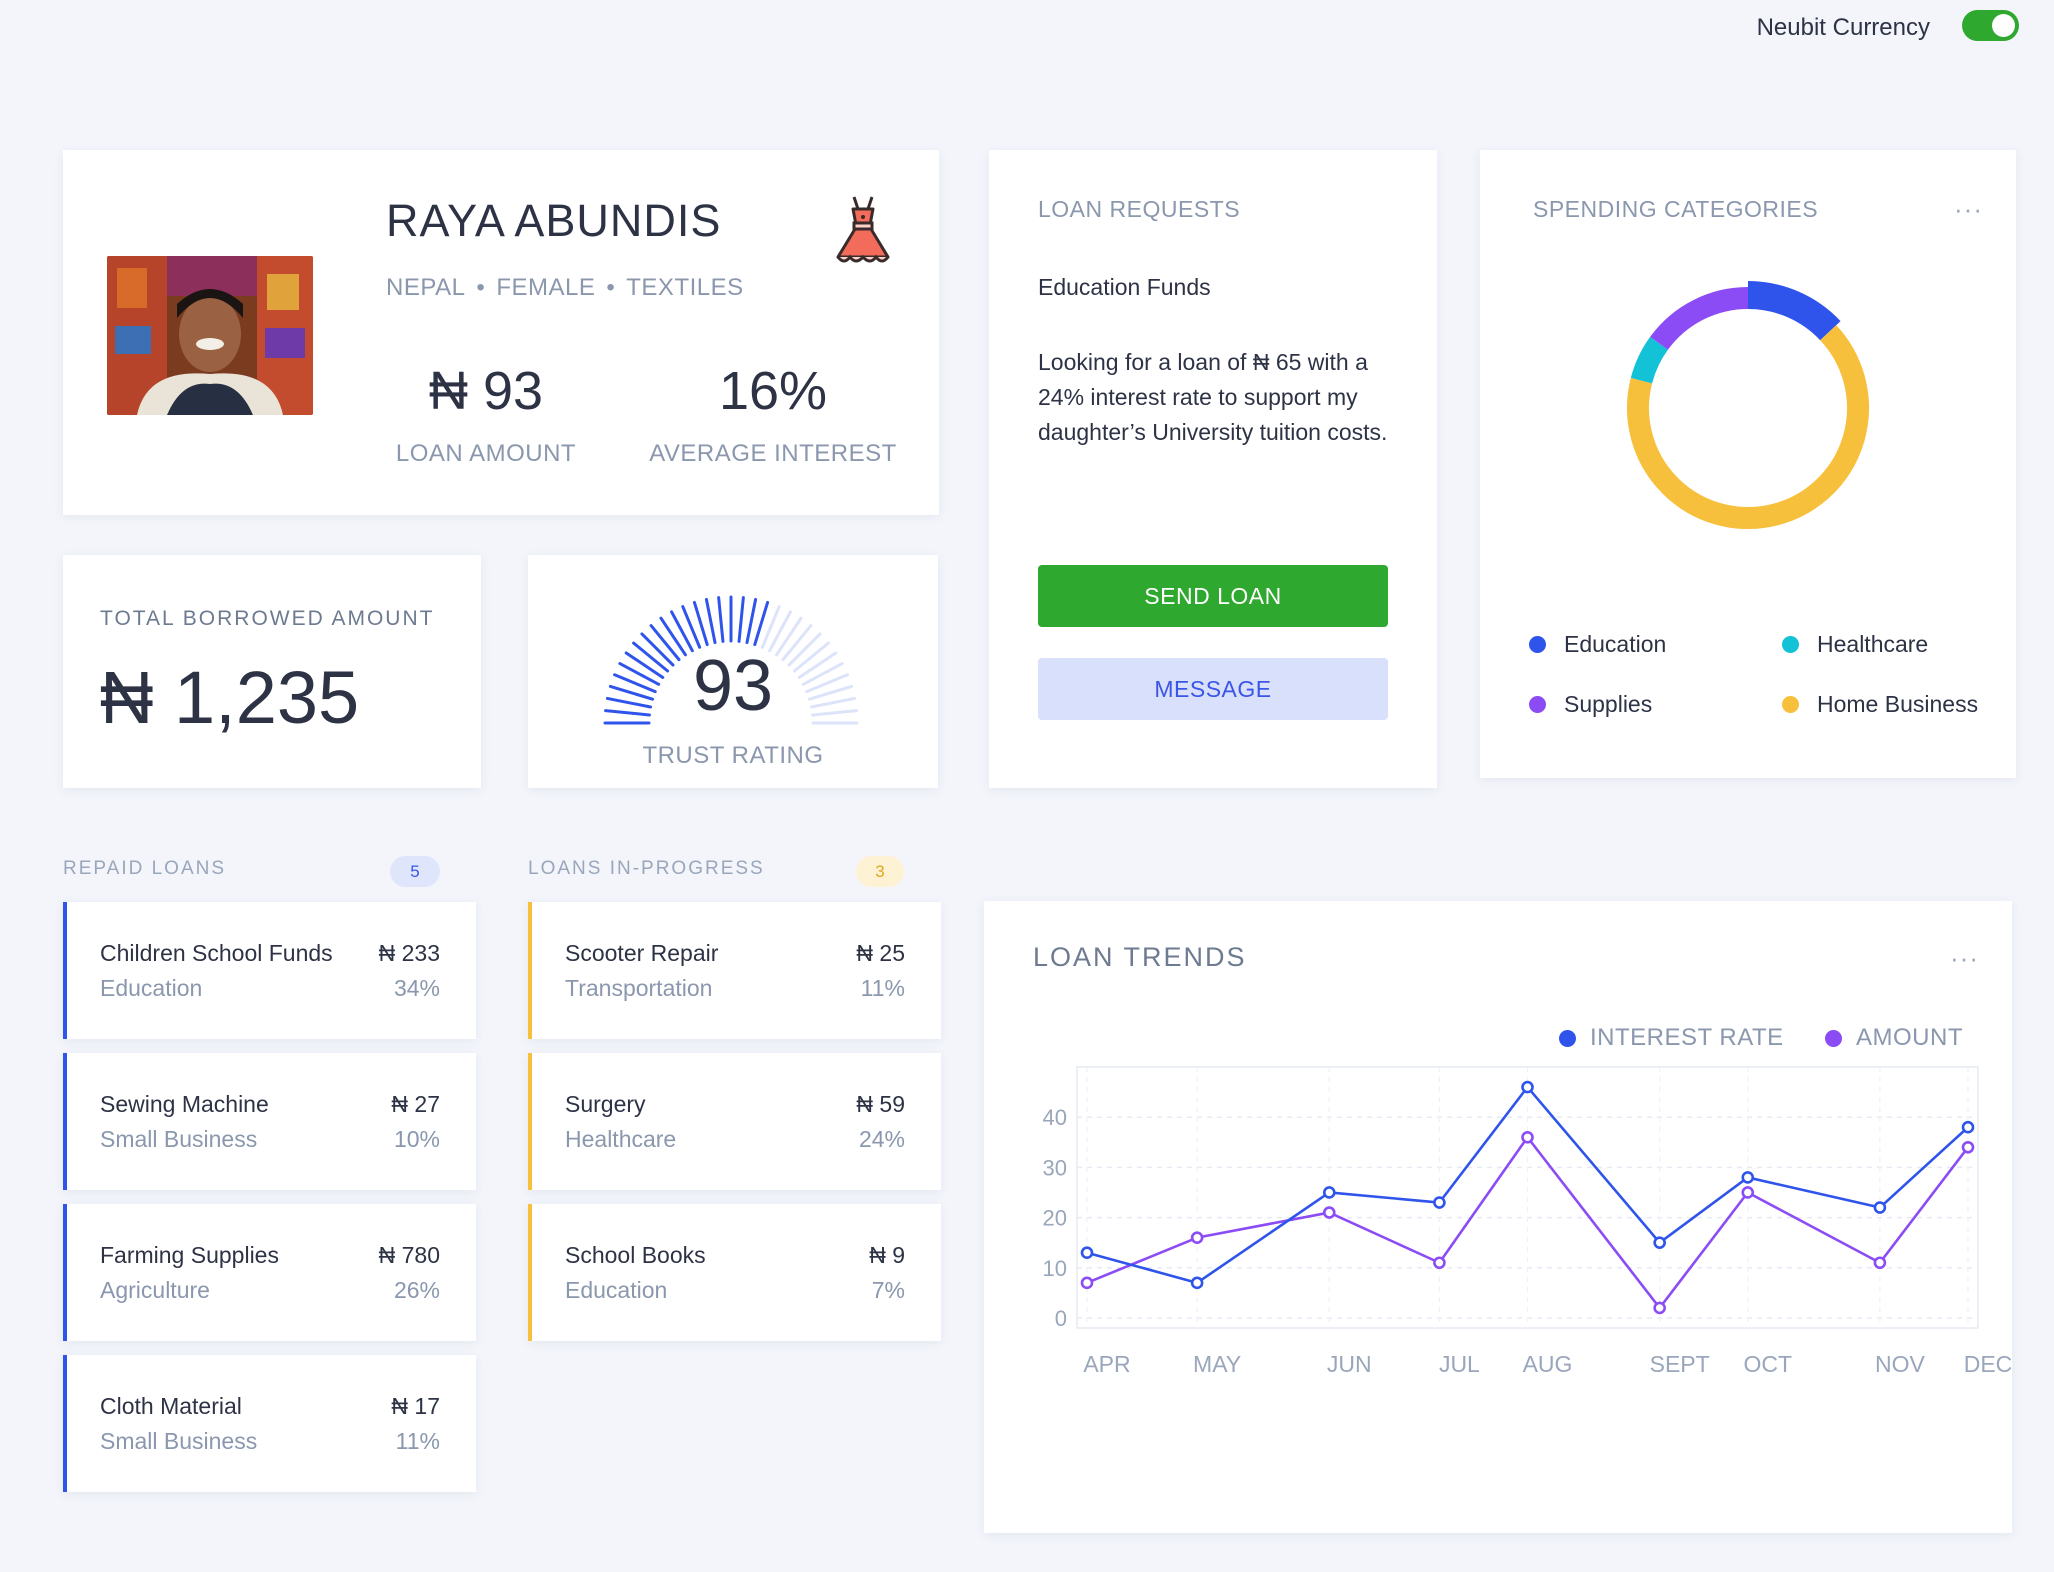  Describe the element at coordinates (621, 1139) in the screenshot. I see `loan-category: Healthcare` at that location.